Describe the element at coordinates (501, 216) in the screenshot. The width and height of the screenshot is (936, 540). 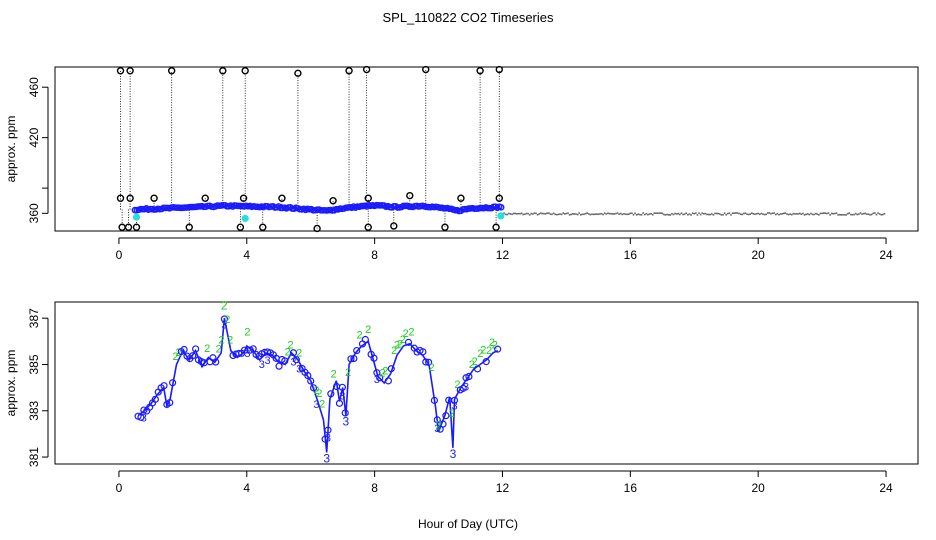
I see `cyan-point` at that location.